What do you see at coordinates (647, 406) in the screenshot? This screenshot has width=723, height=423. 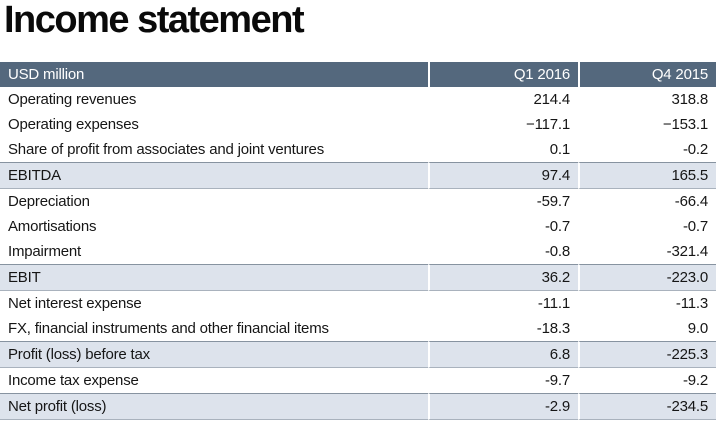 I see `q4-value: -234.5` at bounding box center [647, 406].